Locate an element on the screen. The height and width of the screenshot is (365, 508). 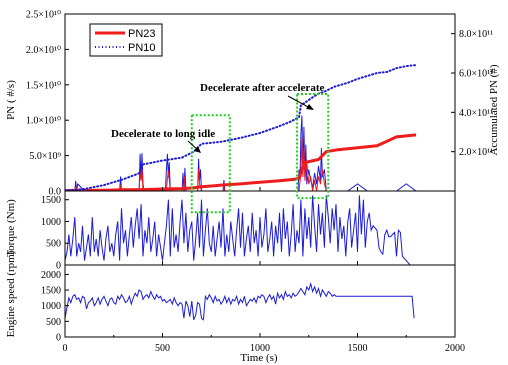
ytick-speed-tick-label-4: 2000 is located at coordinates (51, 275).